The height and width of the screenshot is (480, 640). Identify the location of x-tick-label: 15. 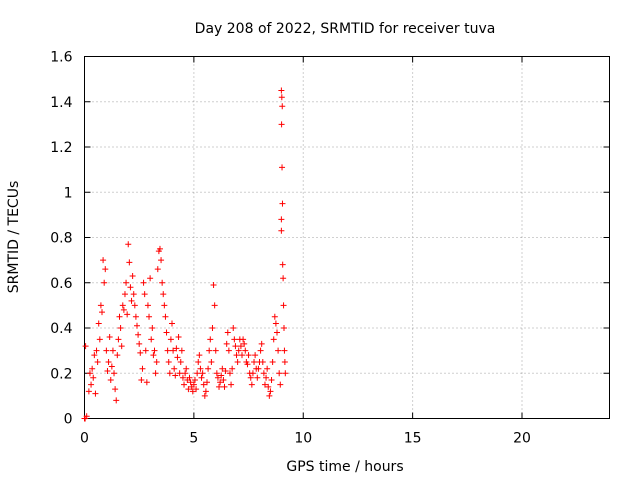
(413, 439).